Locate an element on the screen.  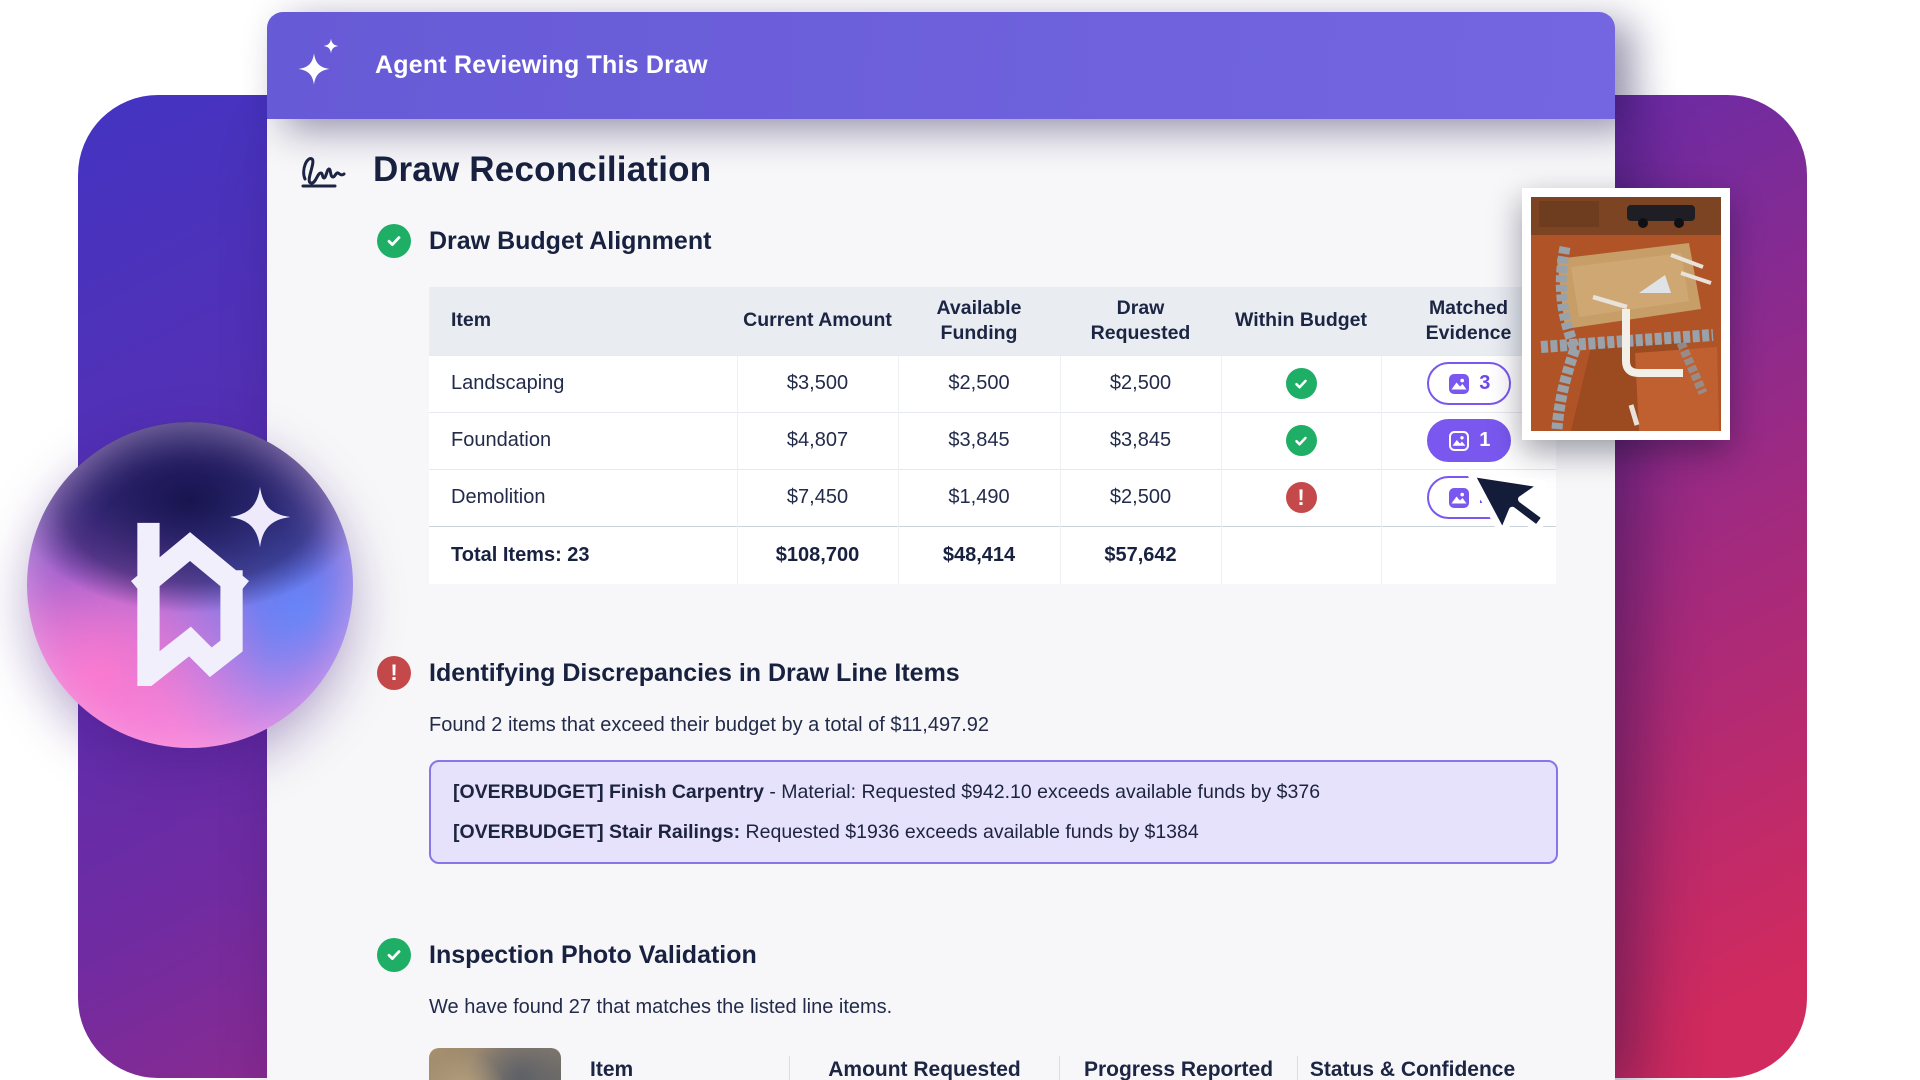
col-status-confidence: Status & Confidence is located at coordinates (1412, 1068).